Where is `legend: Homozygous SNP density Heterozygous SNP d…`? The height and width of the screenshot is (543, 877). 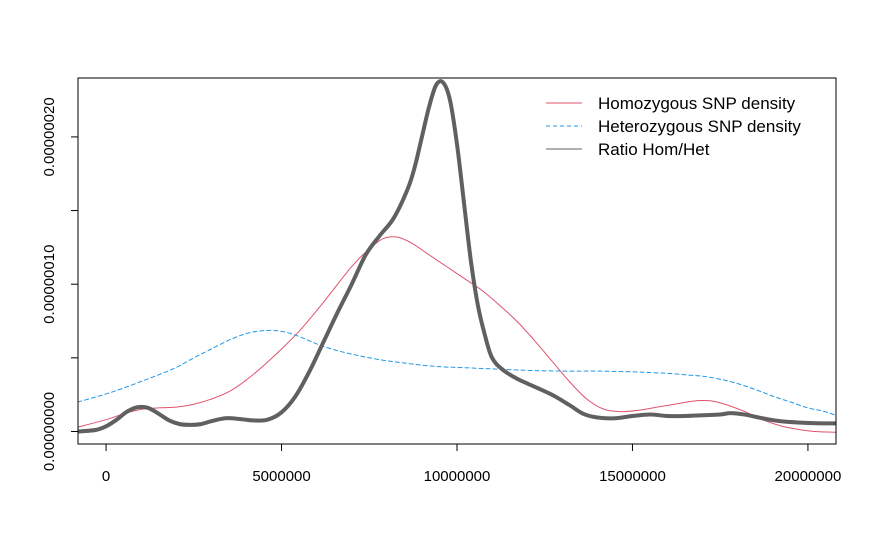 legend: Homozygous SNP density Heterozygous SNP d… is located at coordinates (673, 126).